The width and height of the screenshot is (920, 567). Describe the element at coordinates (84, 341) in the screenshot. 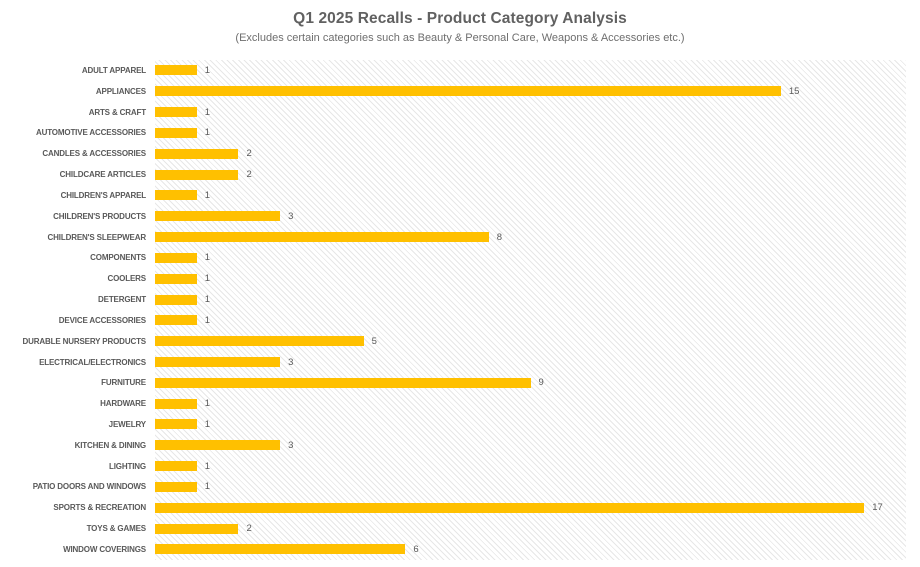

I see `category-label: DURABLE NURSERY PRODUCTS` at that location.